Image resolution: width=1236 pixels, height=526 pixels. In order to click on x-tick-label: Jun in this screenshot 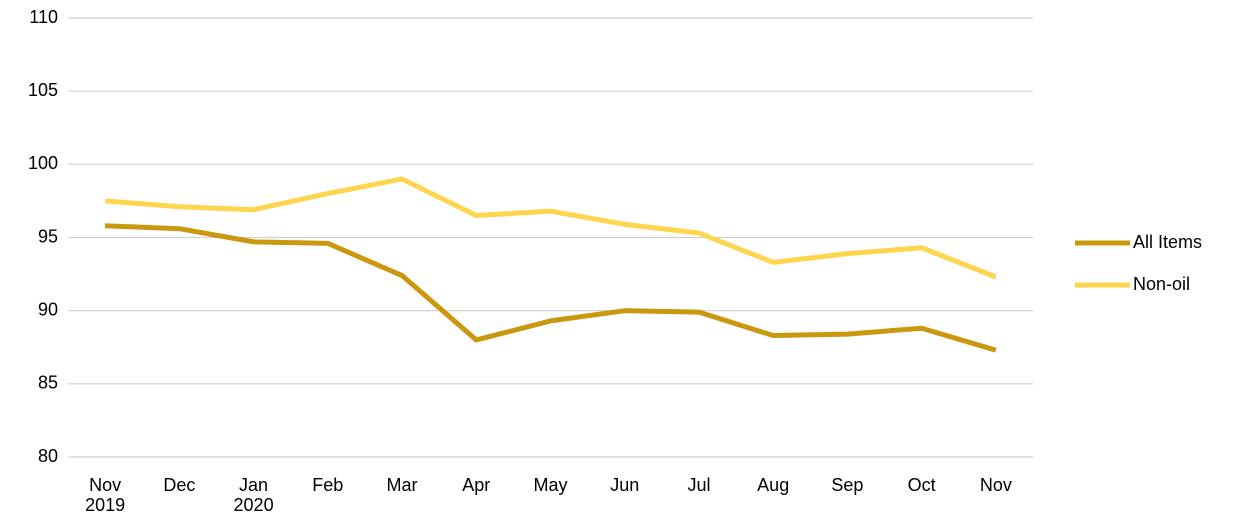, I will do `click(625, 485)`.